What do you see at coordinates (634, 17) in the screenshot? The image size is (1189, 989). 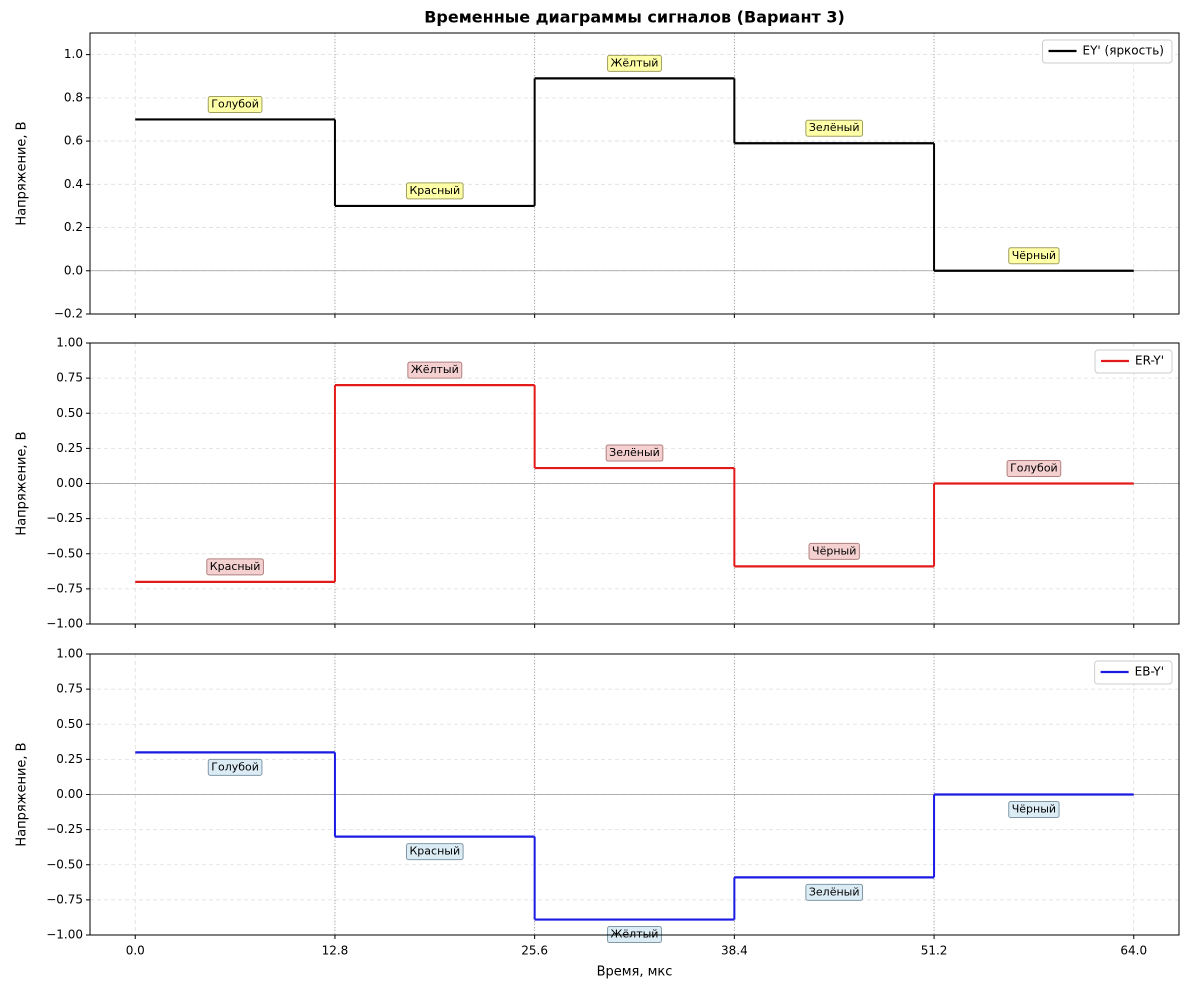 I see `chart-title: Временные диаграммы сигналов (Вариант 3)` at bounding box center [634, 17].